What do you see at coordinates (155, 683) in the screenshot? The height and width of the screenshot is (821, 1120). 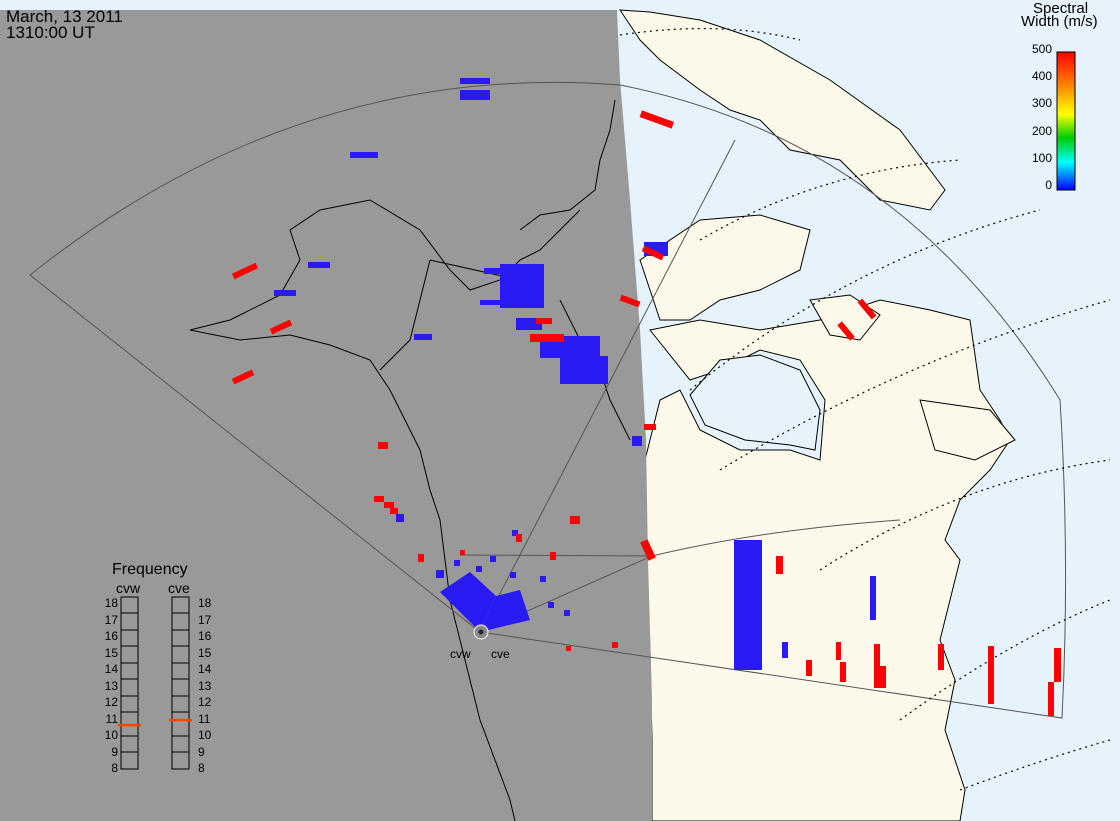 I see `frequency-bars` at bounding box center [155, 683].